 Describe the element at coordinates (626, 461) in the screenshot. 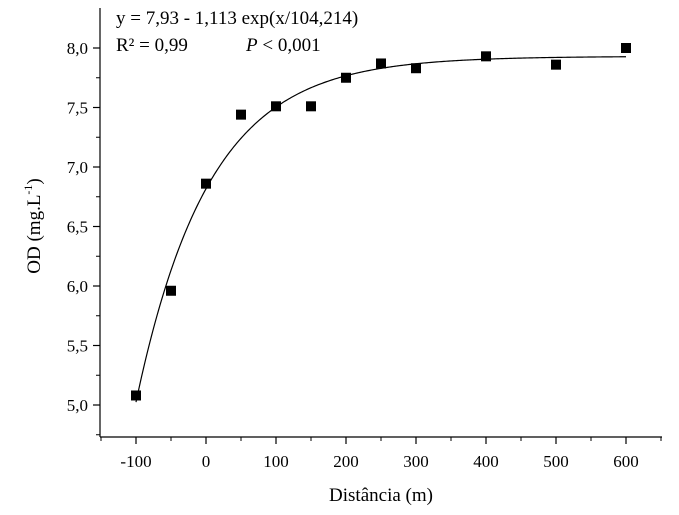

I see `x-tick-label: 600` at that location.